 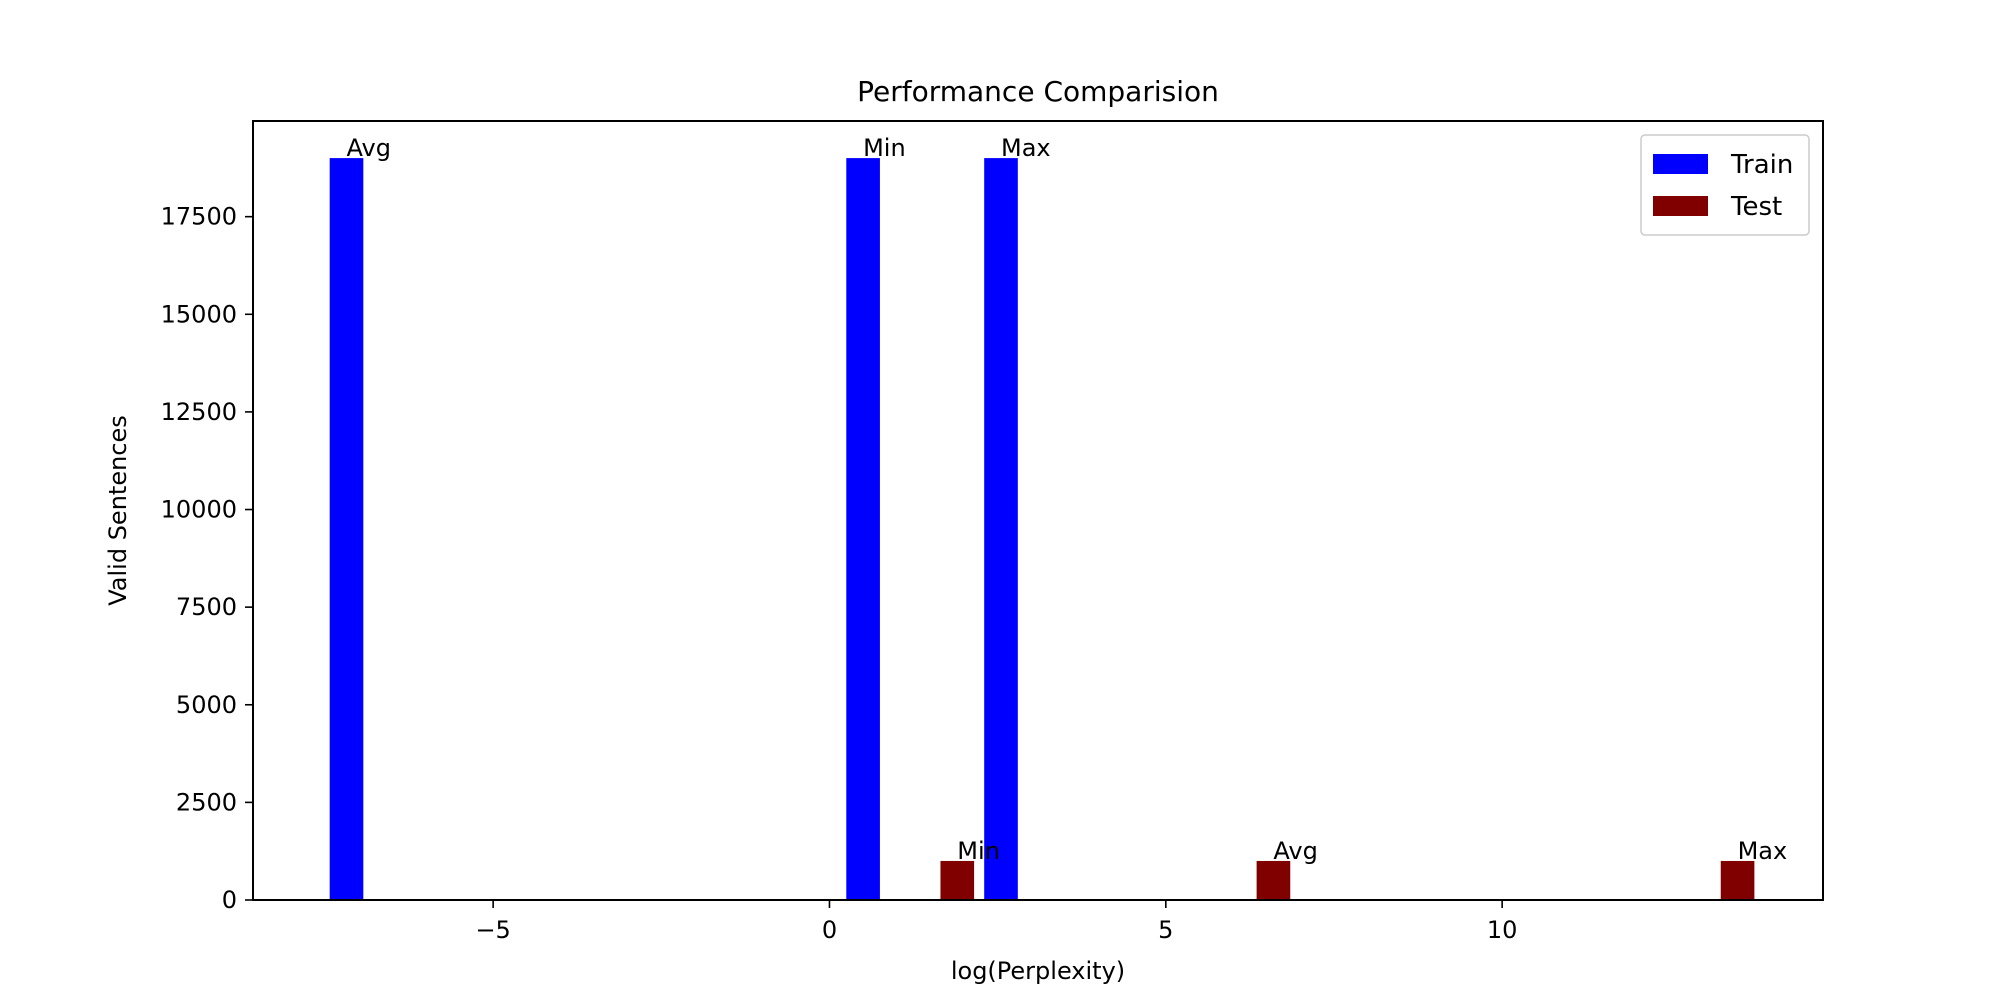 I want to click on legend-label-train: Train, so click(x=1761, y=165).